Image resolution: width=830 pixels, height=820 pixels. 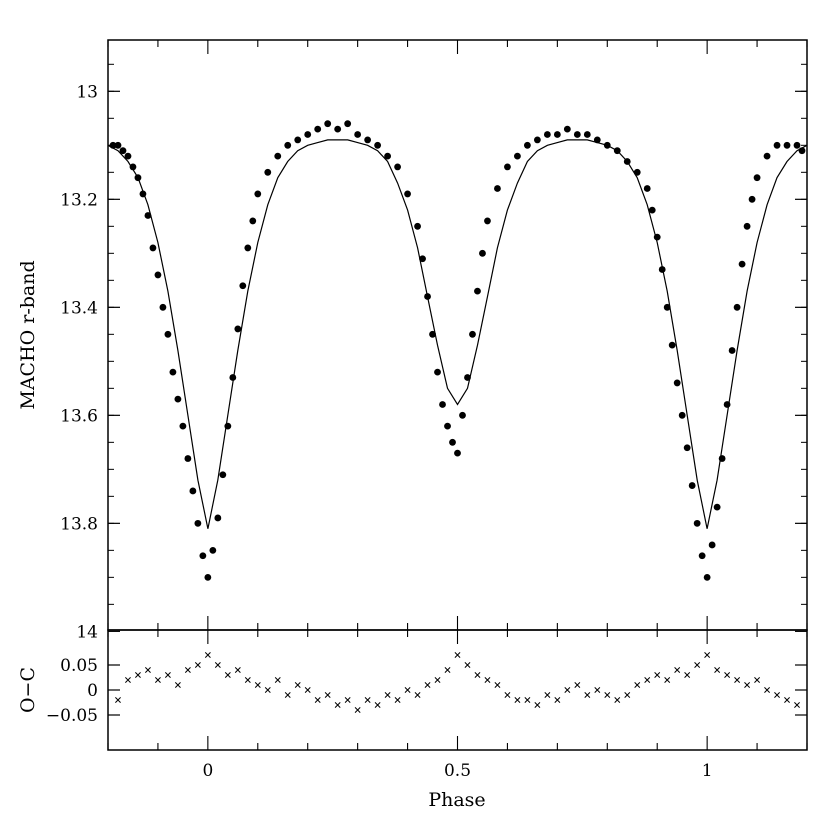 What do you see at coordinates (87, 92) in the screenshot?
I see `y-tick-label: 13` at bounding box center [87, 92].